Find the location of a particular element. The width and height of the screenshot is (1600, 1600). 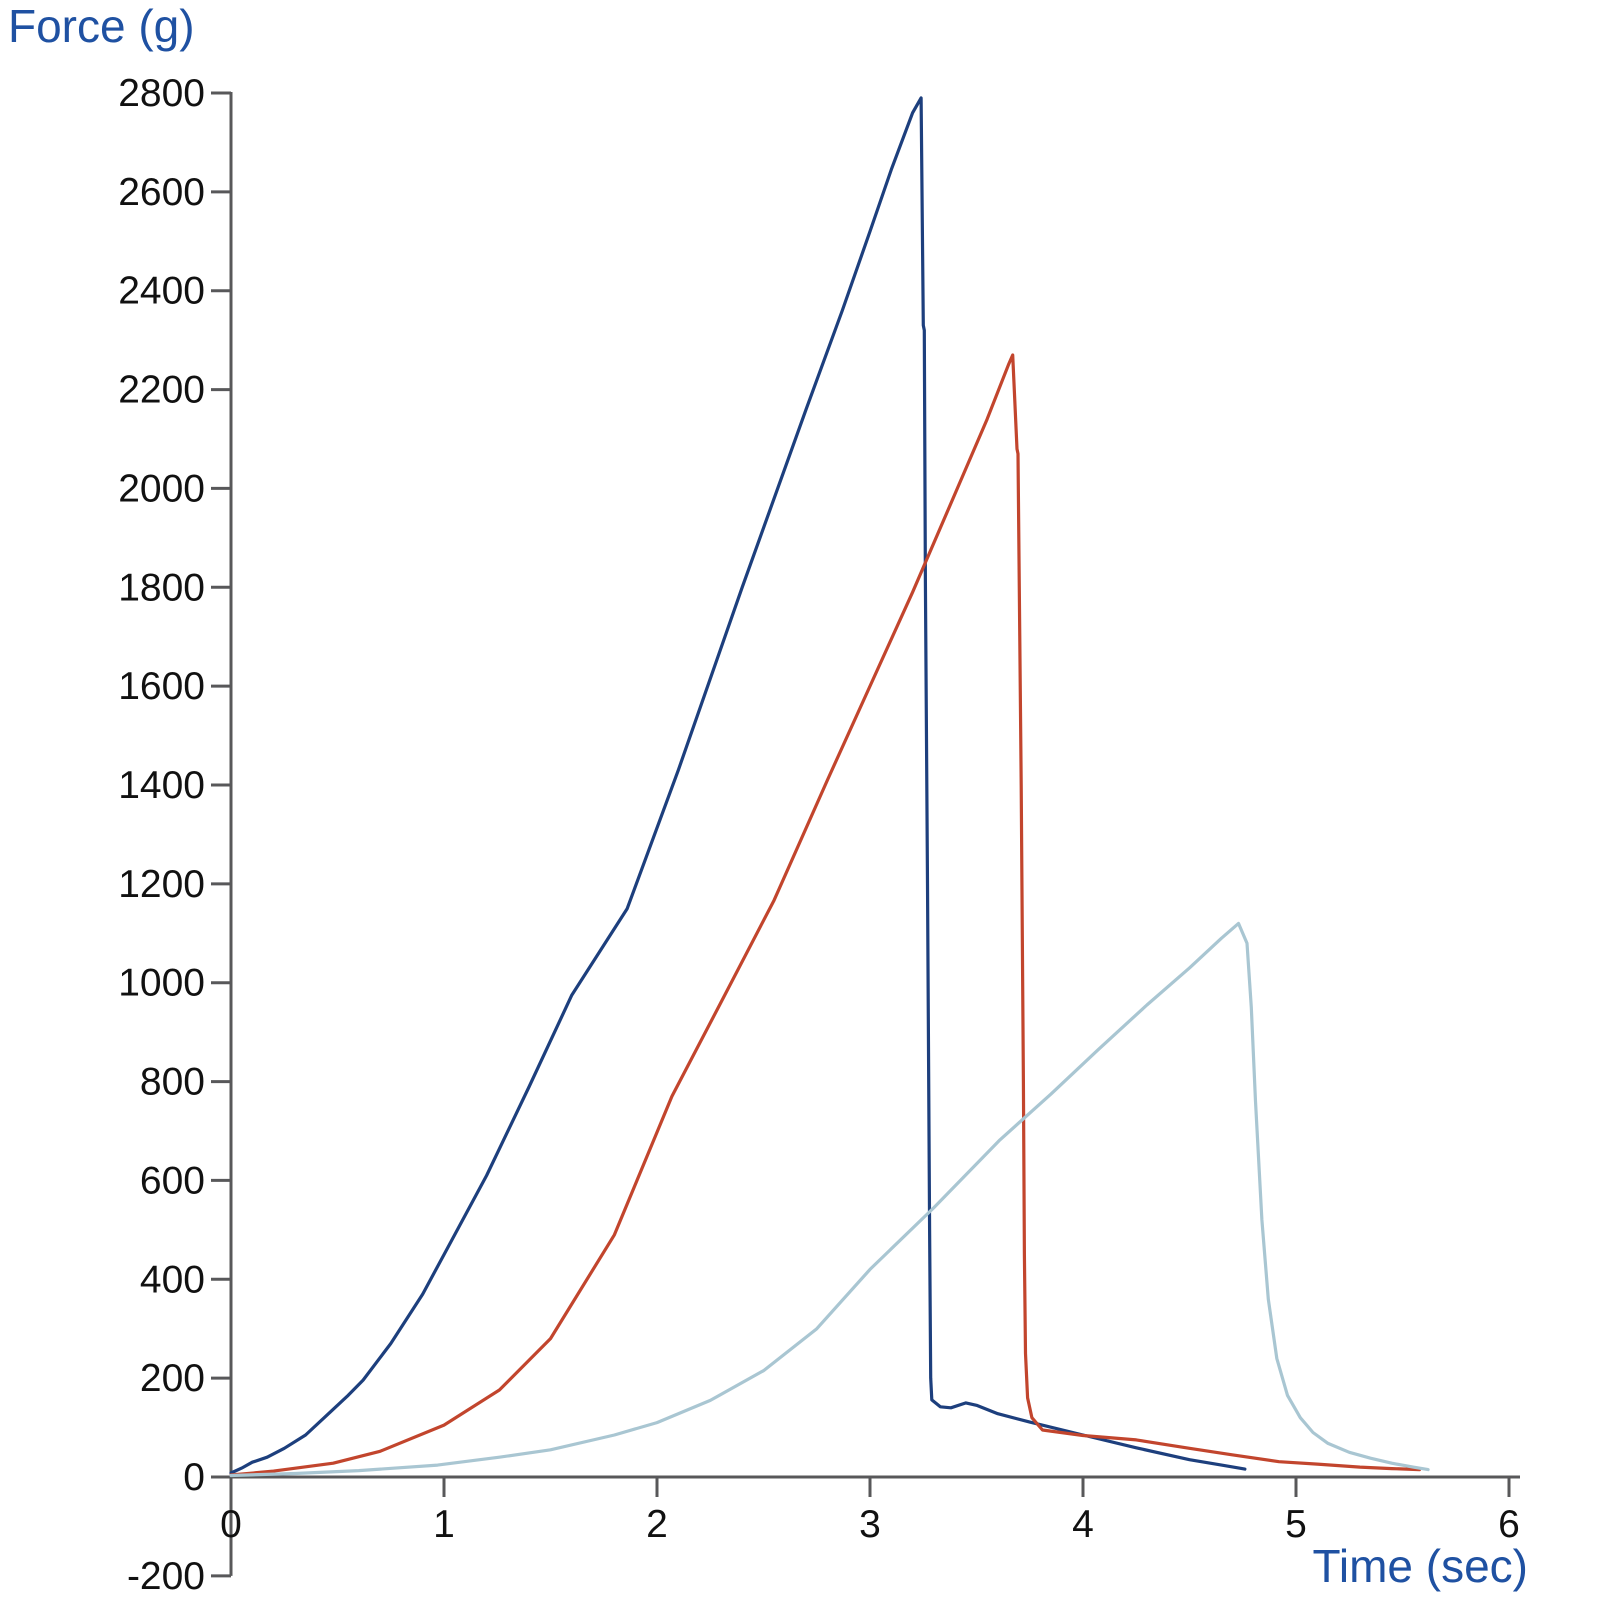

y-tick-label: 2200 is located at coordinates (161, 390).